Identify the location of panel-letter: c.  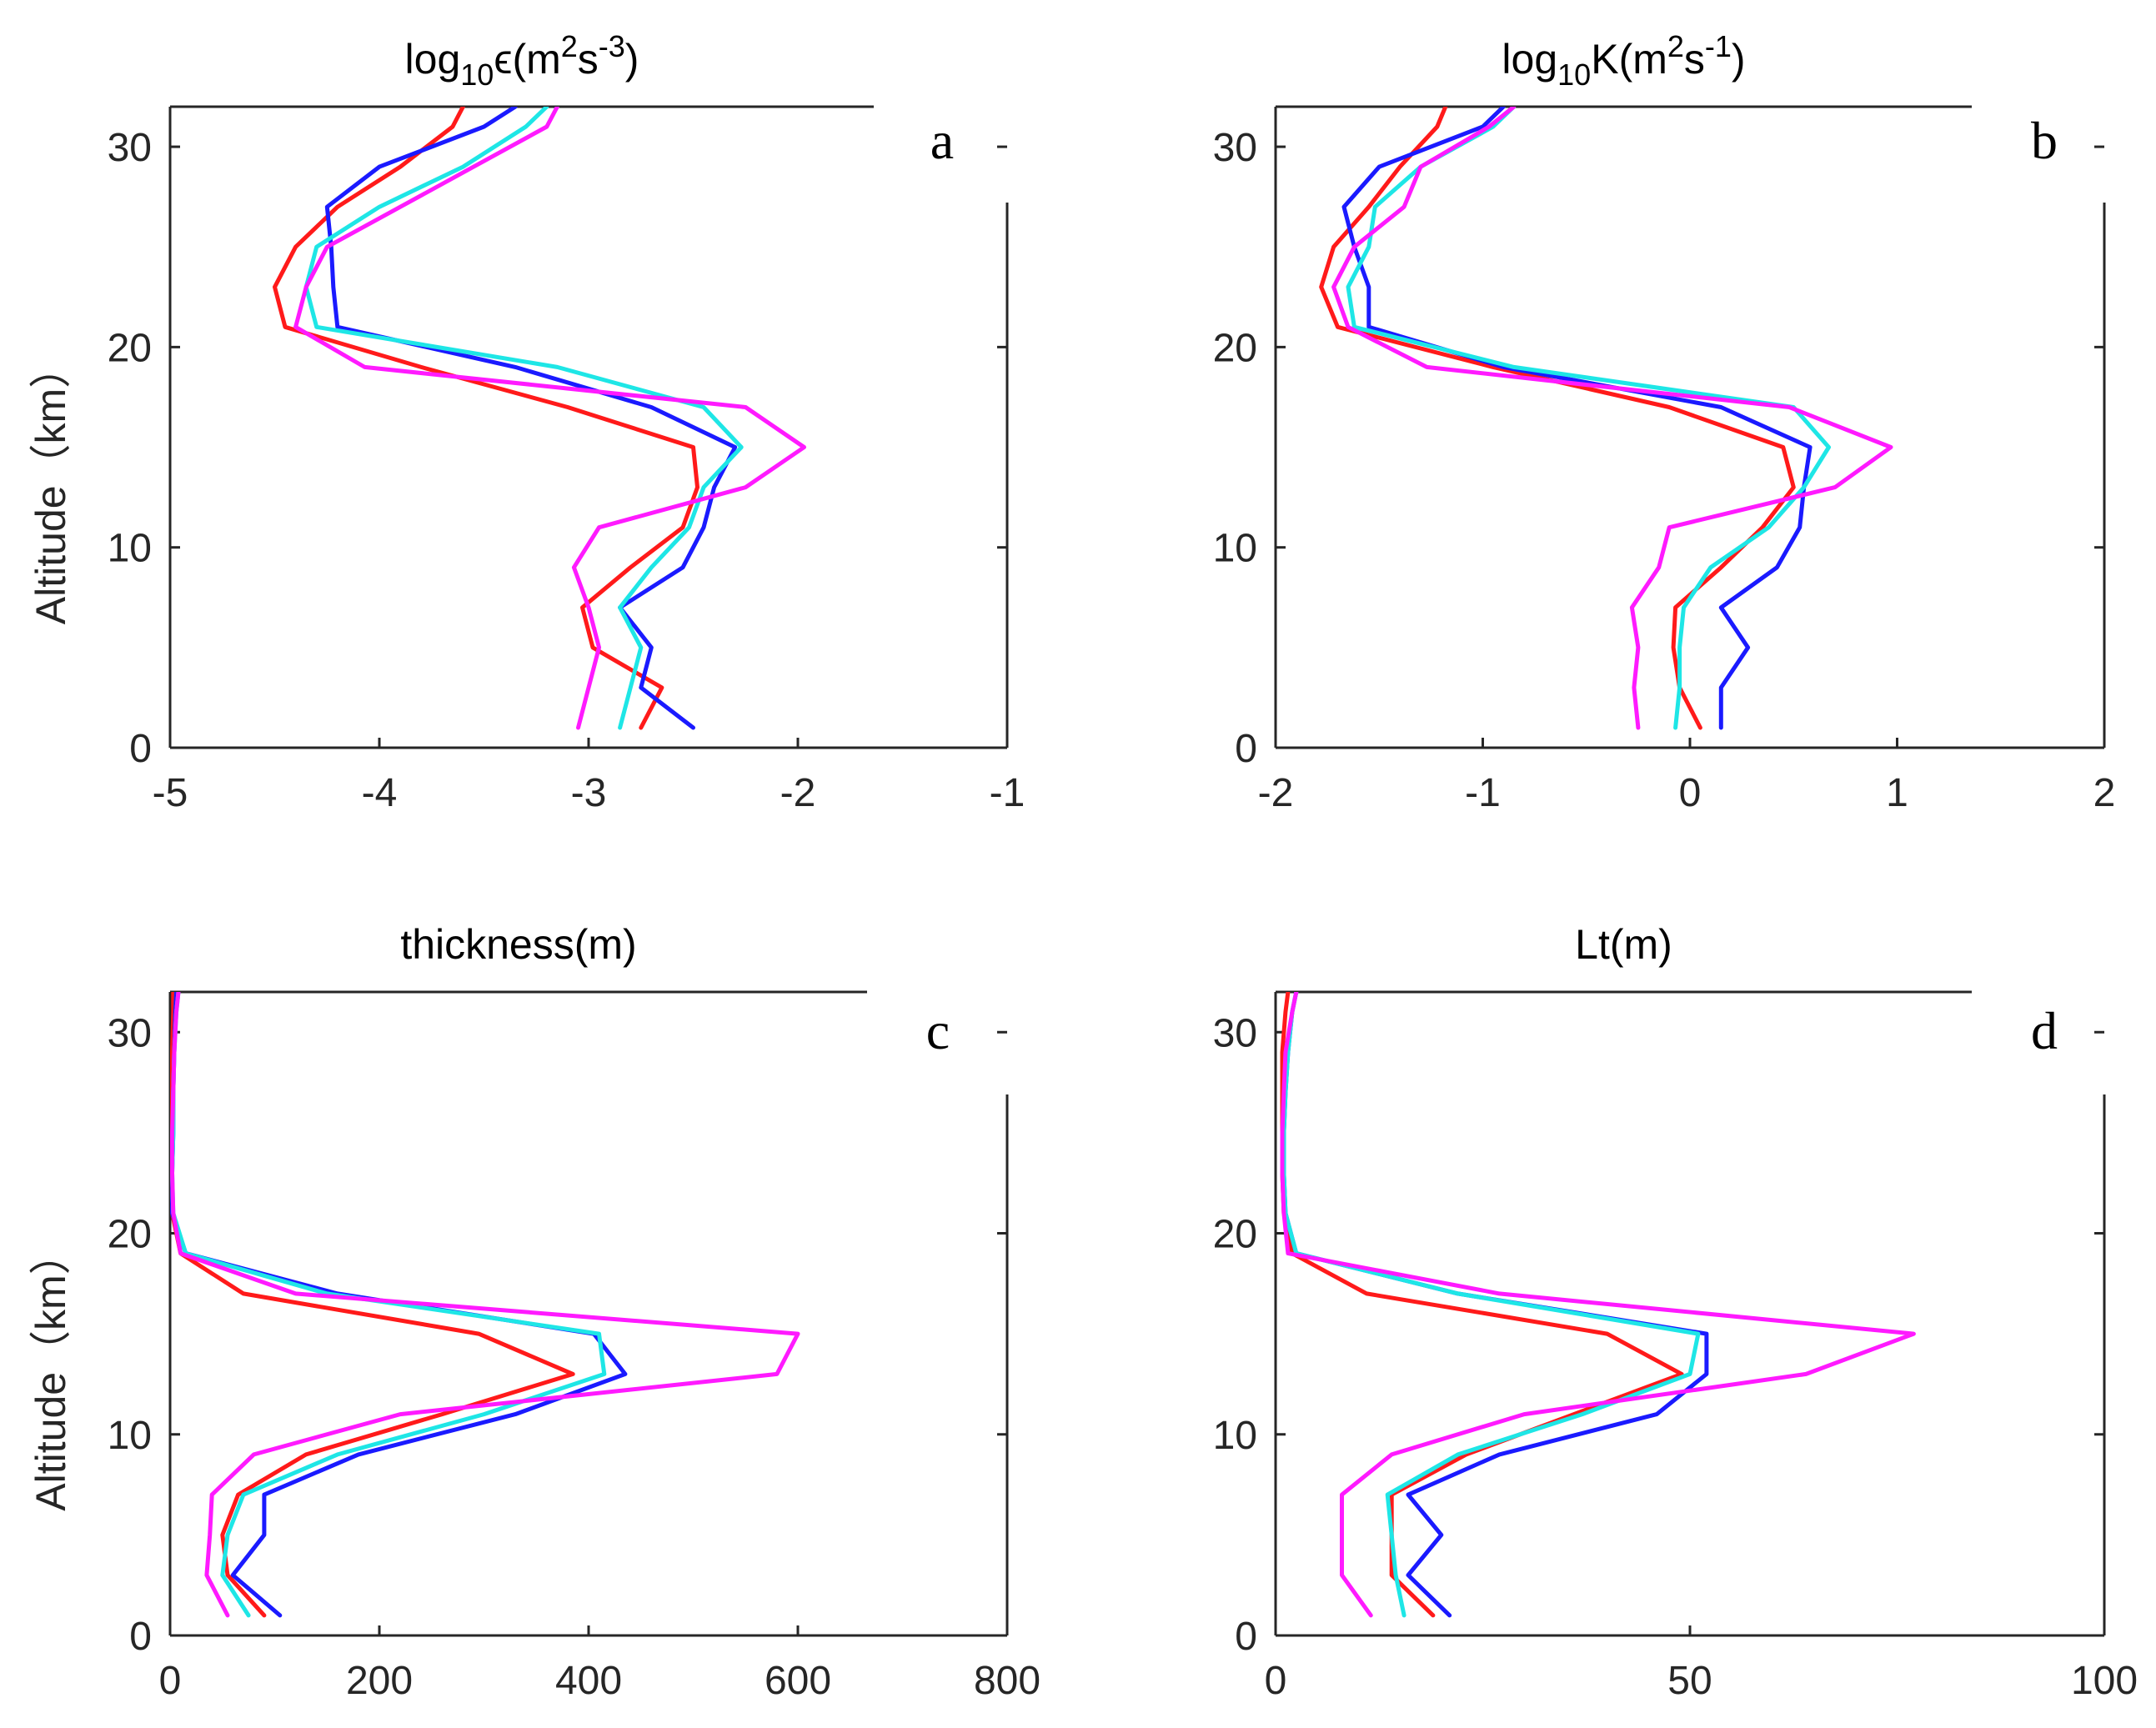
(938, 1030).